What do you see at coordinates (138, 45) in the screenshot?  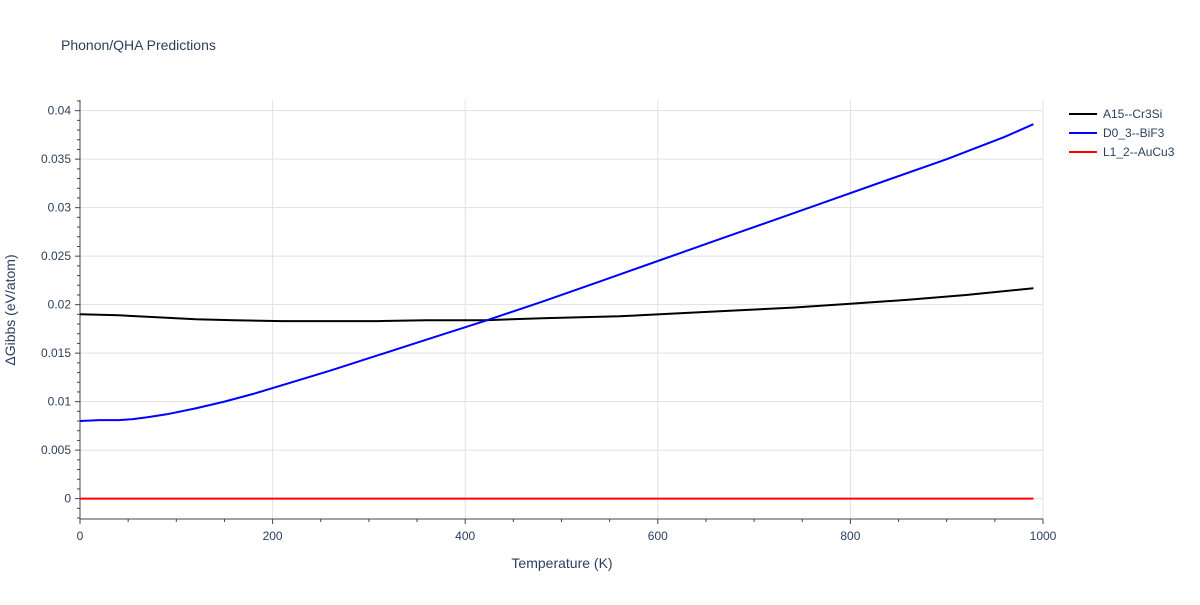 I see `chart-title: Phonon/QHA Predictions` at bounding box center [138, 45].